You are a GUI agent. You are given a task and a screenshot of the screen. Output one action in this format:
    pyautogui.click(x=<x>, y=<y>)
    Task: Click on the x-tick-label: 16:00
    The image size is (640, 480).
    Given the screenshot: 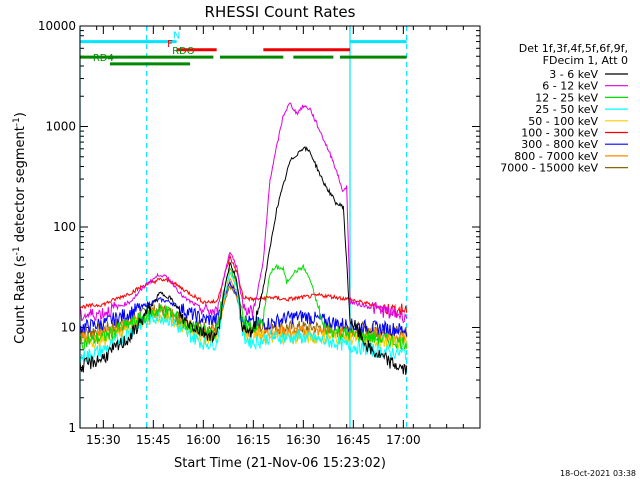 What is the action you would take?
    pyautogui.click(x=203, y=440)
    